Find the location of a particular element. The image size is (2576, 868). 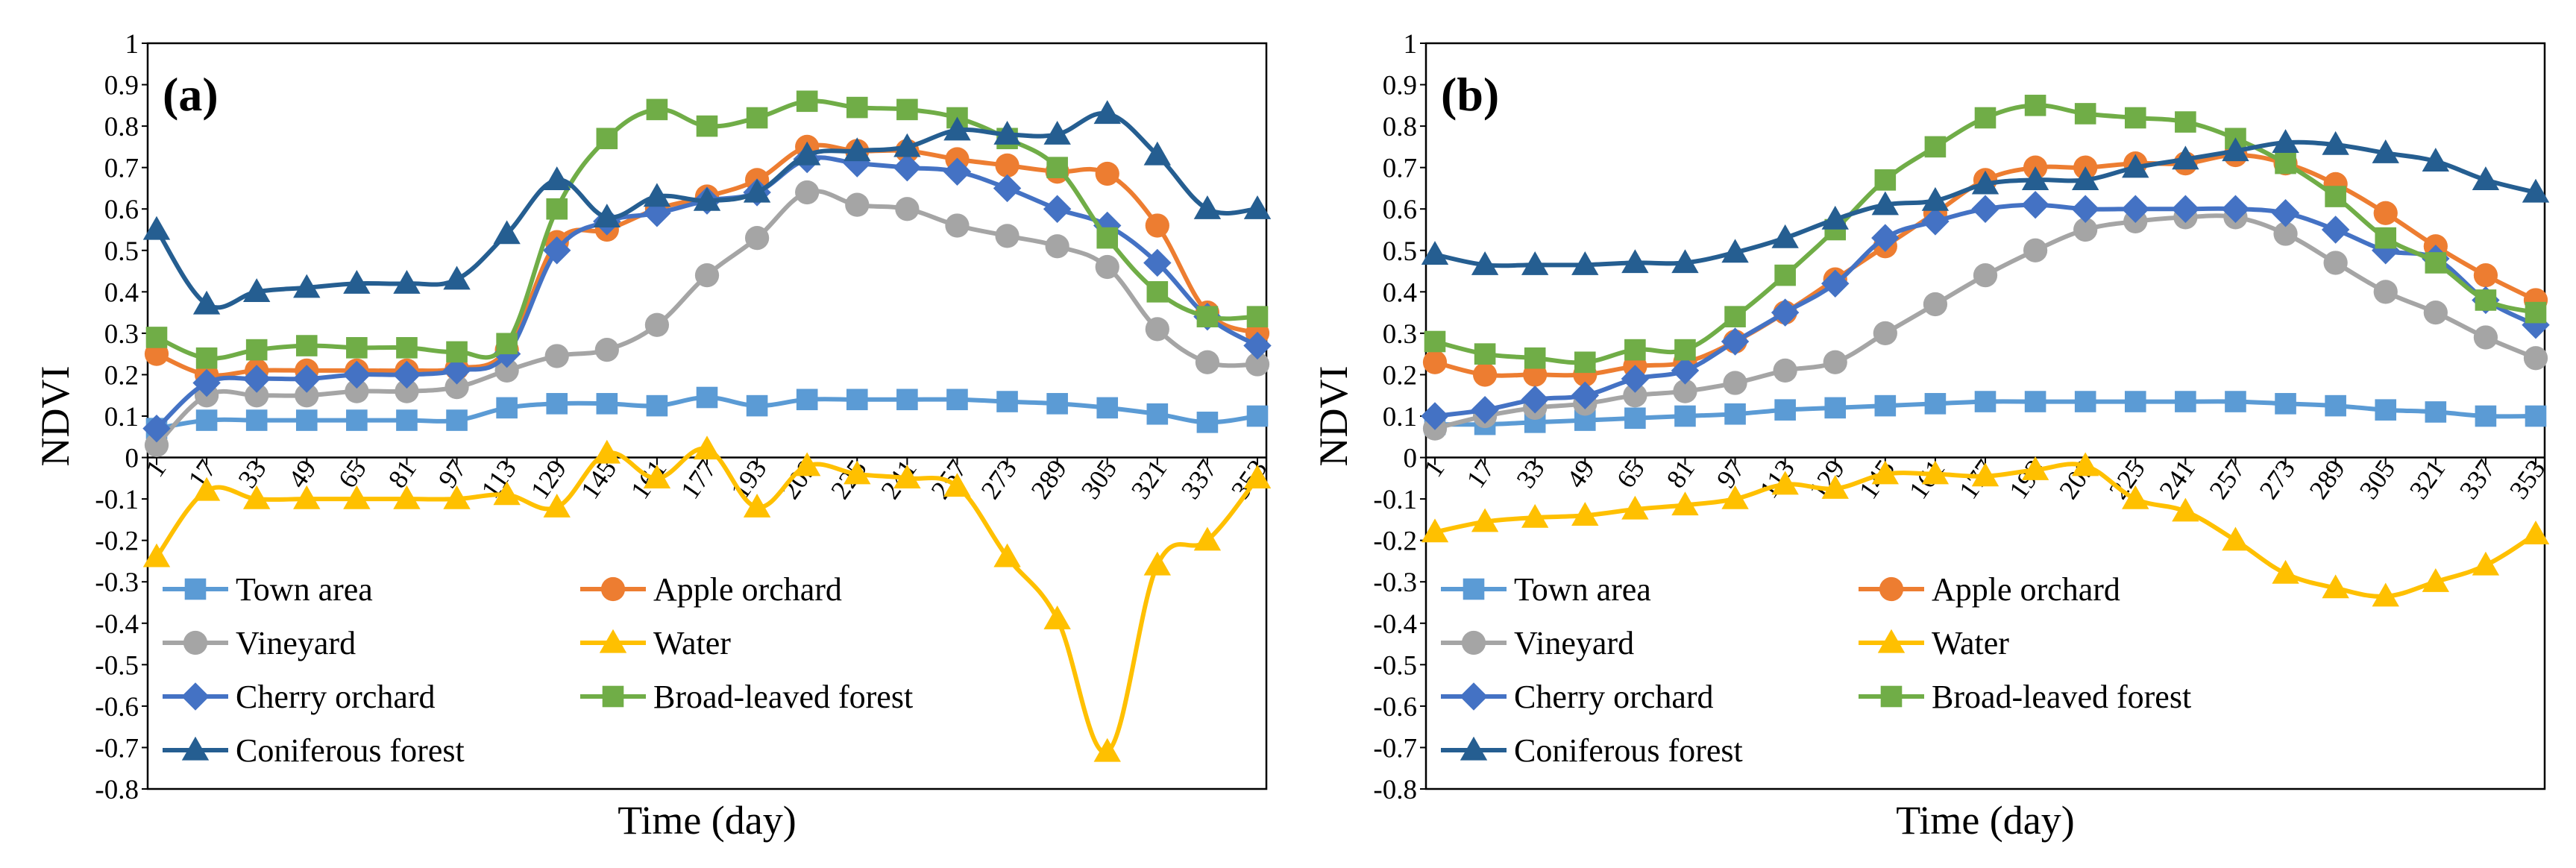

x-tick-label: 321 is located at coordinates (2427, 479).